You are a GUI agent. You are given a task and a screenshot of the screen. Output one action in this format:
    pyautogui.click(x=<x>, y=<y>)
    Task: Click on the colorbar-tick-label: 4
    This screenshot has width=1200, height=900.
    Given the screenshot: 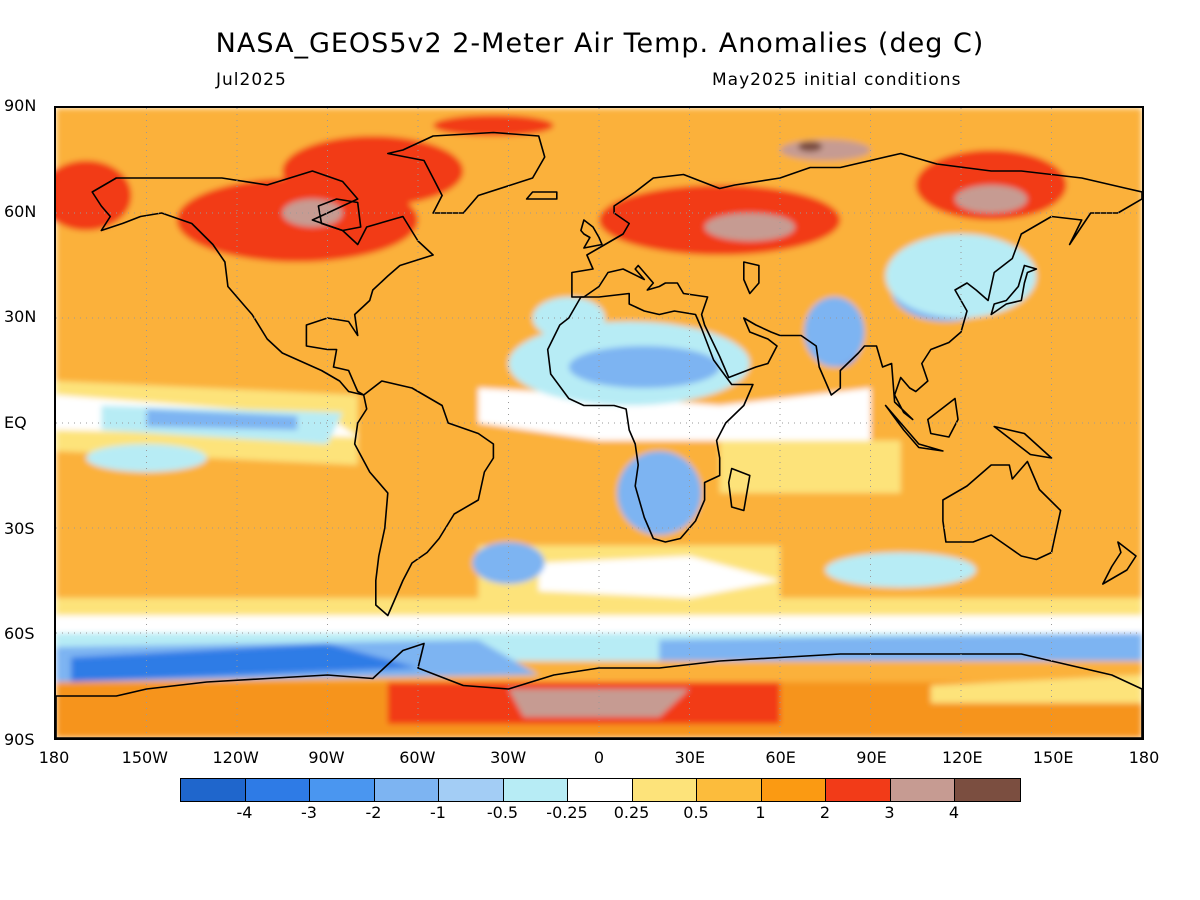 What is the action you would take?
    pyautogui.click(x=954, y=812)
    